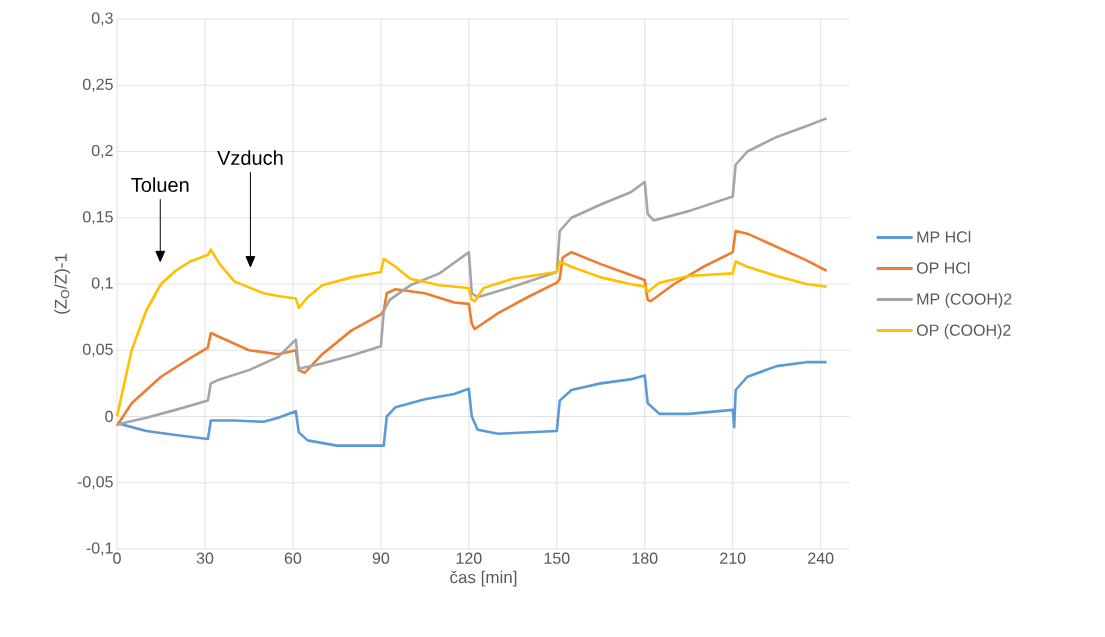  Describe the element at coordinates (557, 558) in the screenshot. I see `x-tick-label: 150` at that location.